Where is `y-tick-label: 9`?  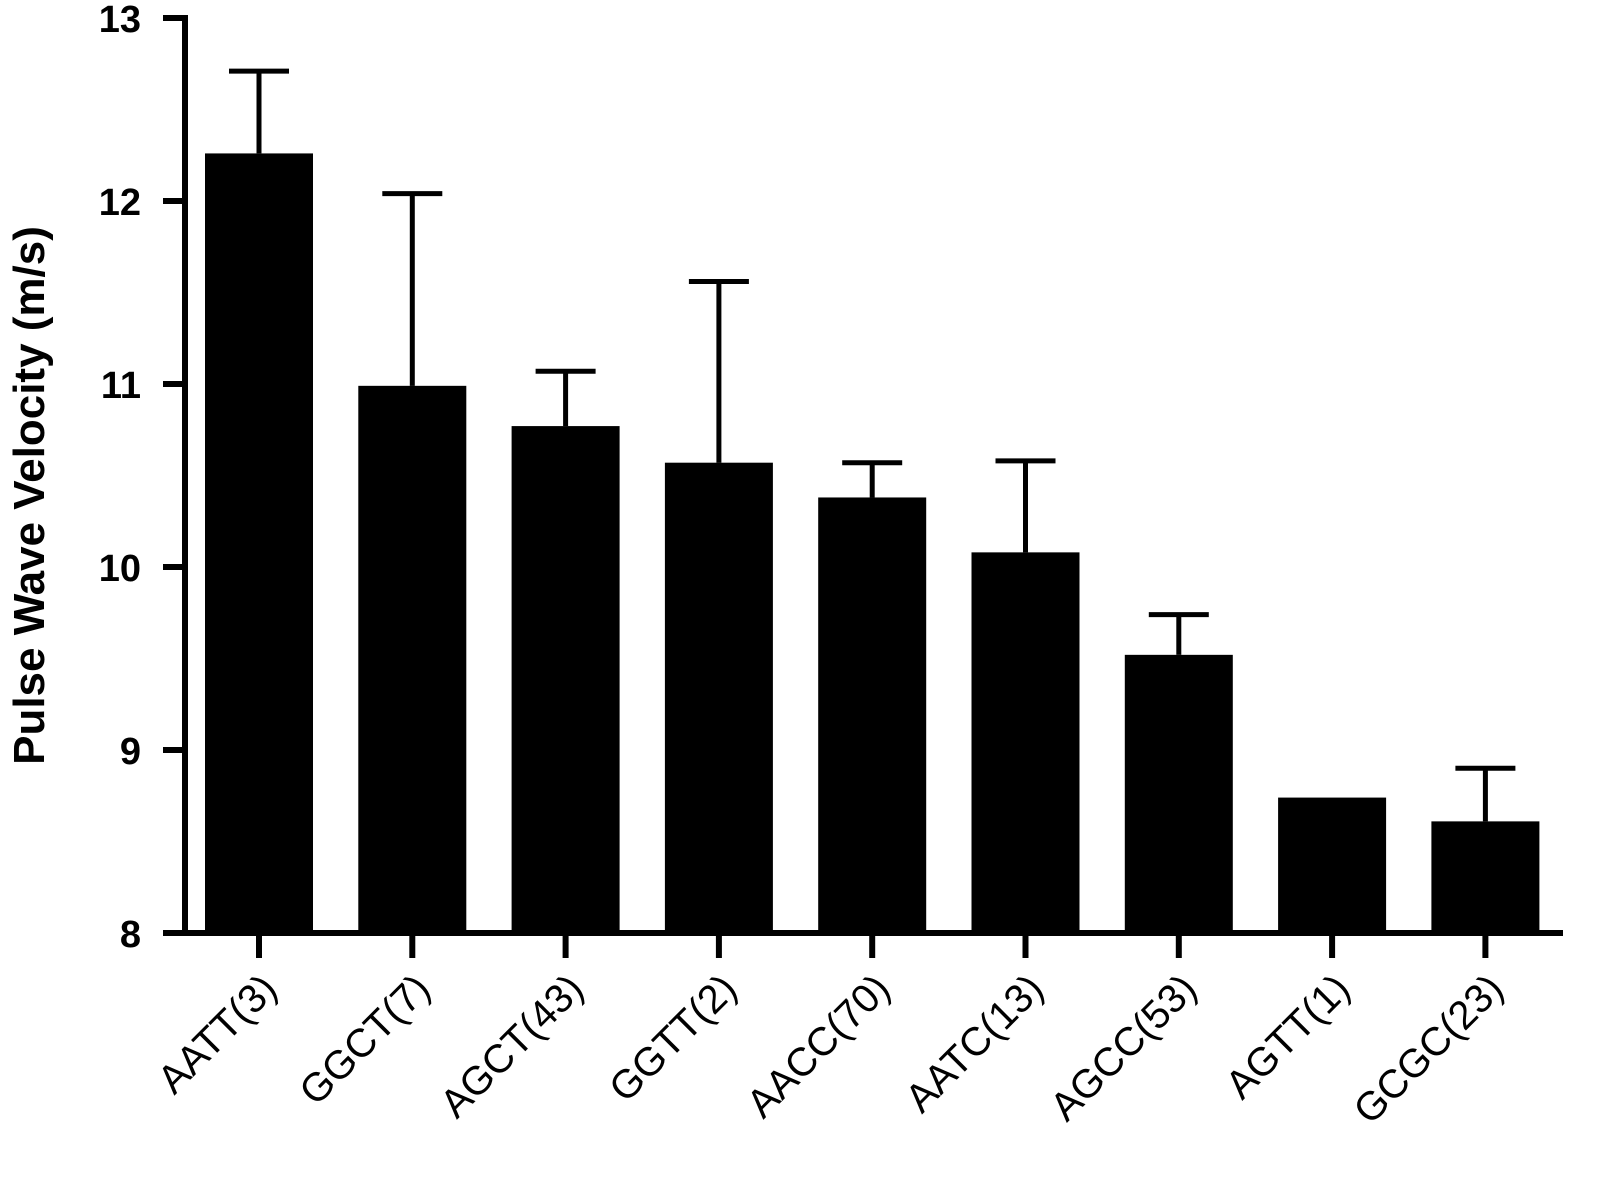
y-tick-label: 9 is located at coordinates (130, 752).